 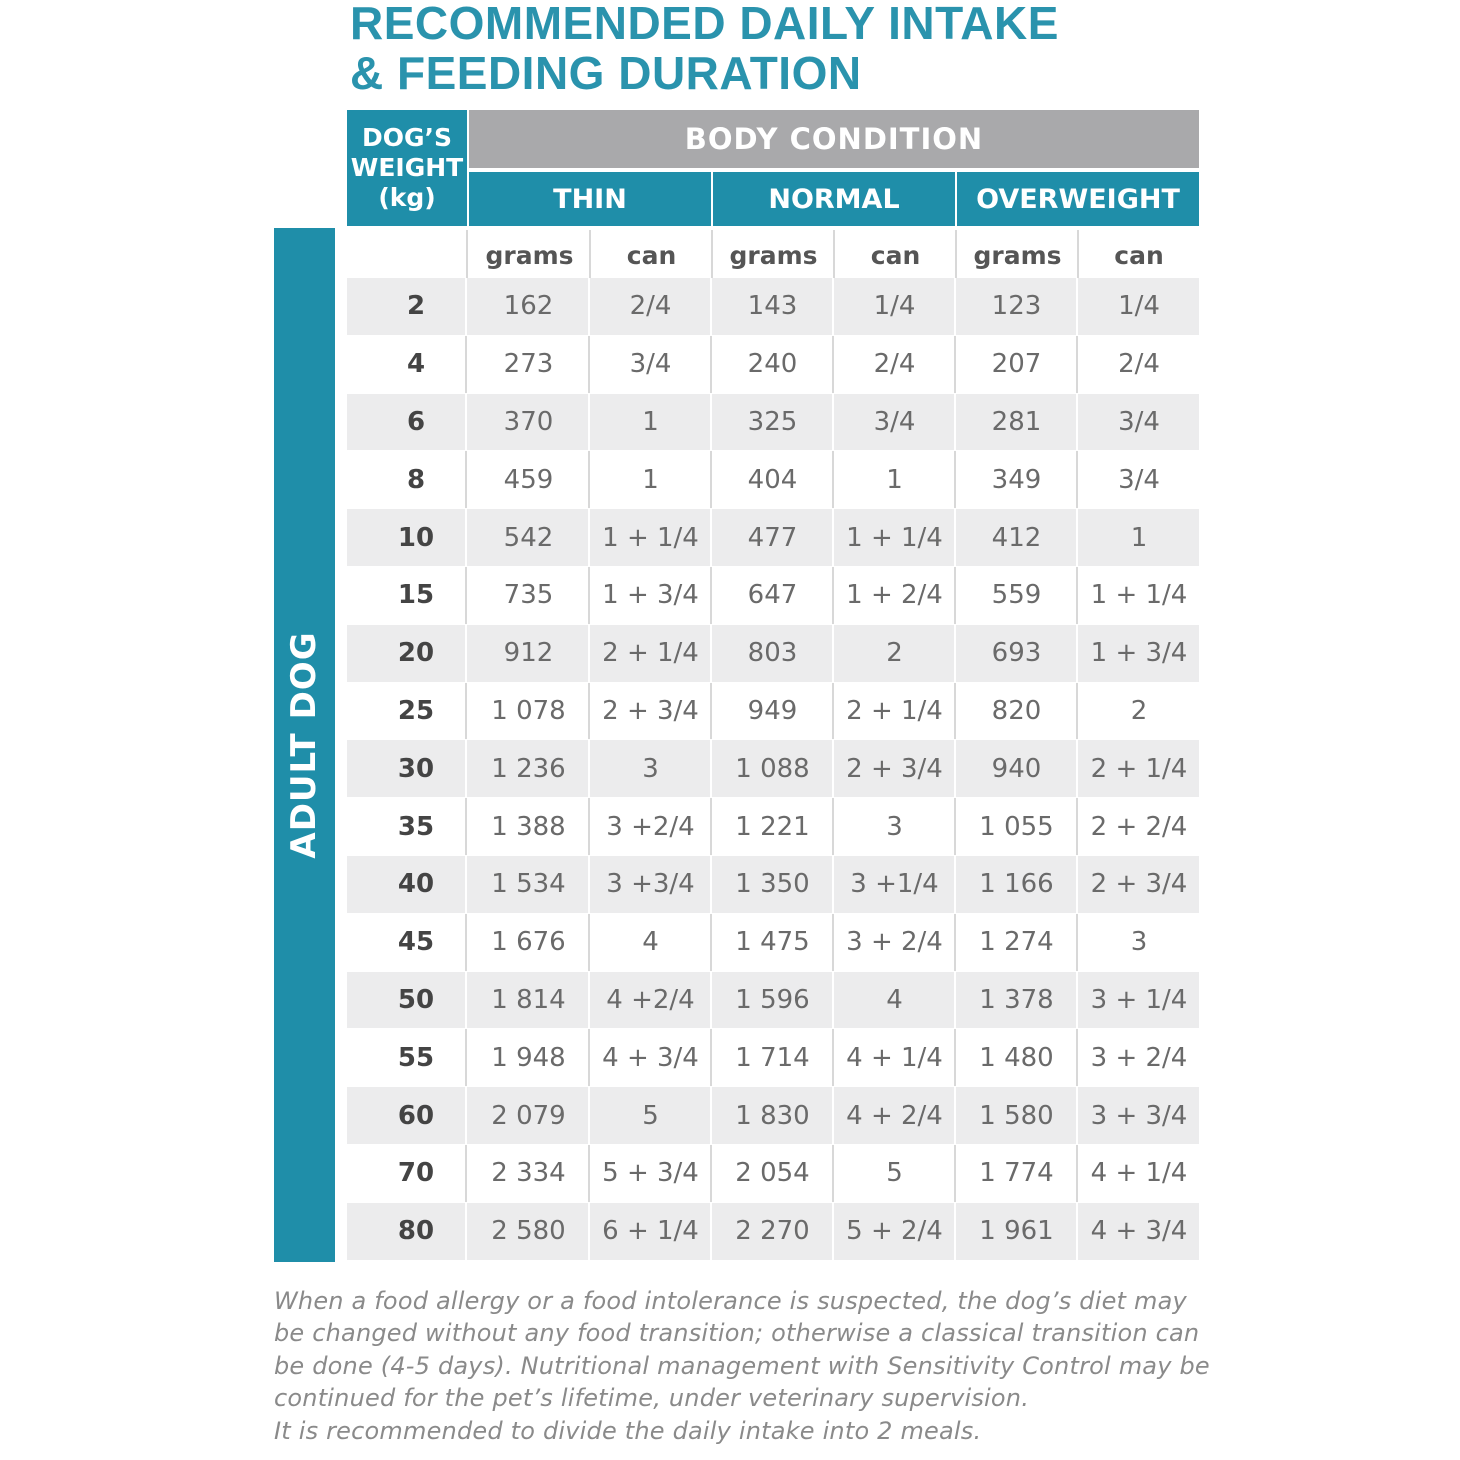 I want to click on weight-cell: 8, so click(x=407, y=480).